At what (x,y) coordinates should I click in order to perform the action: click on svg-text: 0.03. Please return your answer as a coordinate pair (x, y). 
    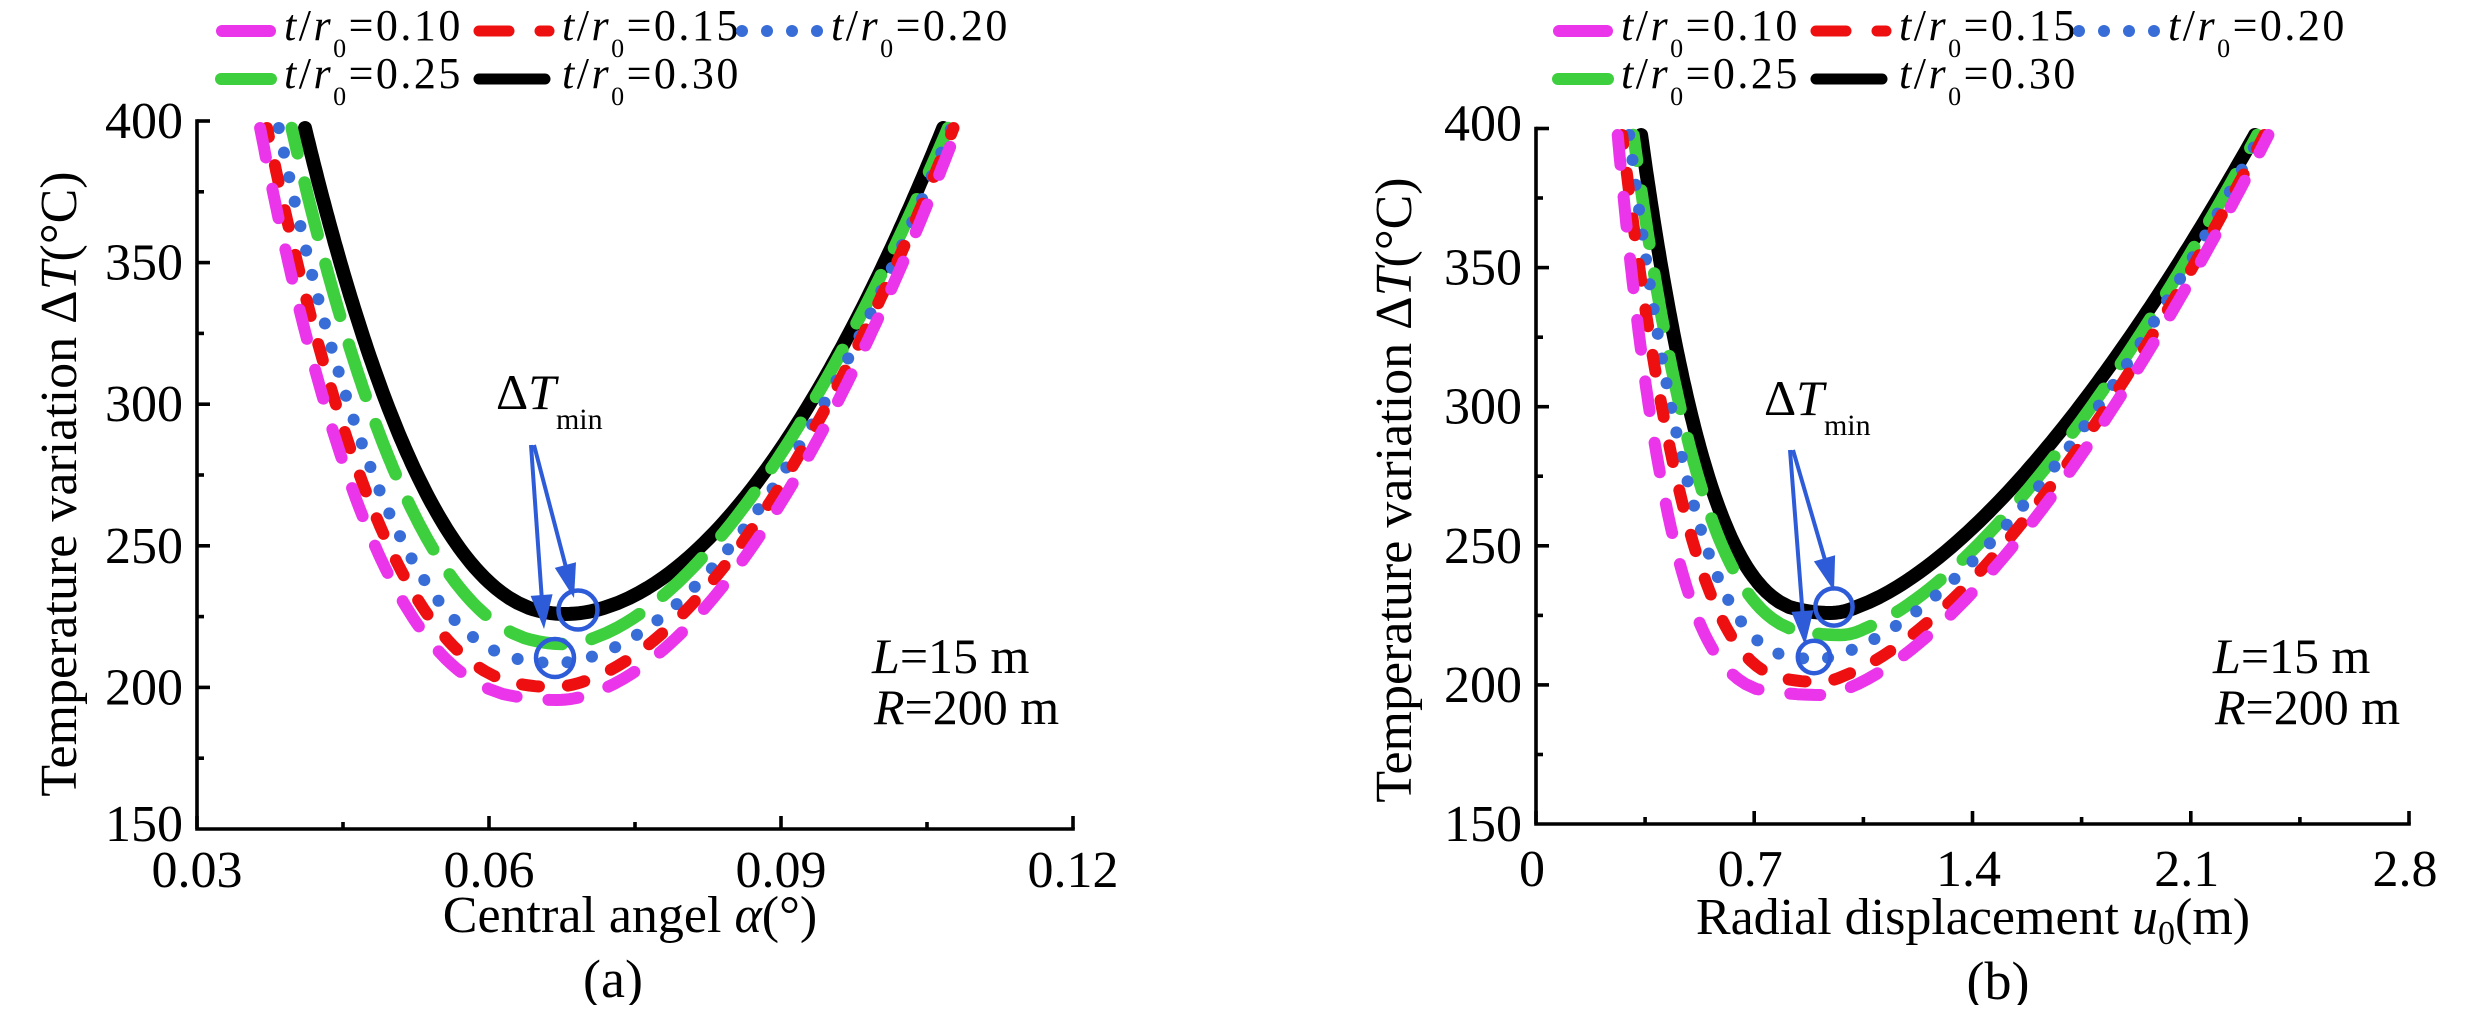
    Looking at the image, I should click on (197, 870).